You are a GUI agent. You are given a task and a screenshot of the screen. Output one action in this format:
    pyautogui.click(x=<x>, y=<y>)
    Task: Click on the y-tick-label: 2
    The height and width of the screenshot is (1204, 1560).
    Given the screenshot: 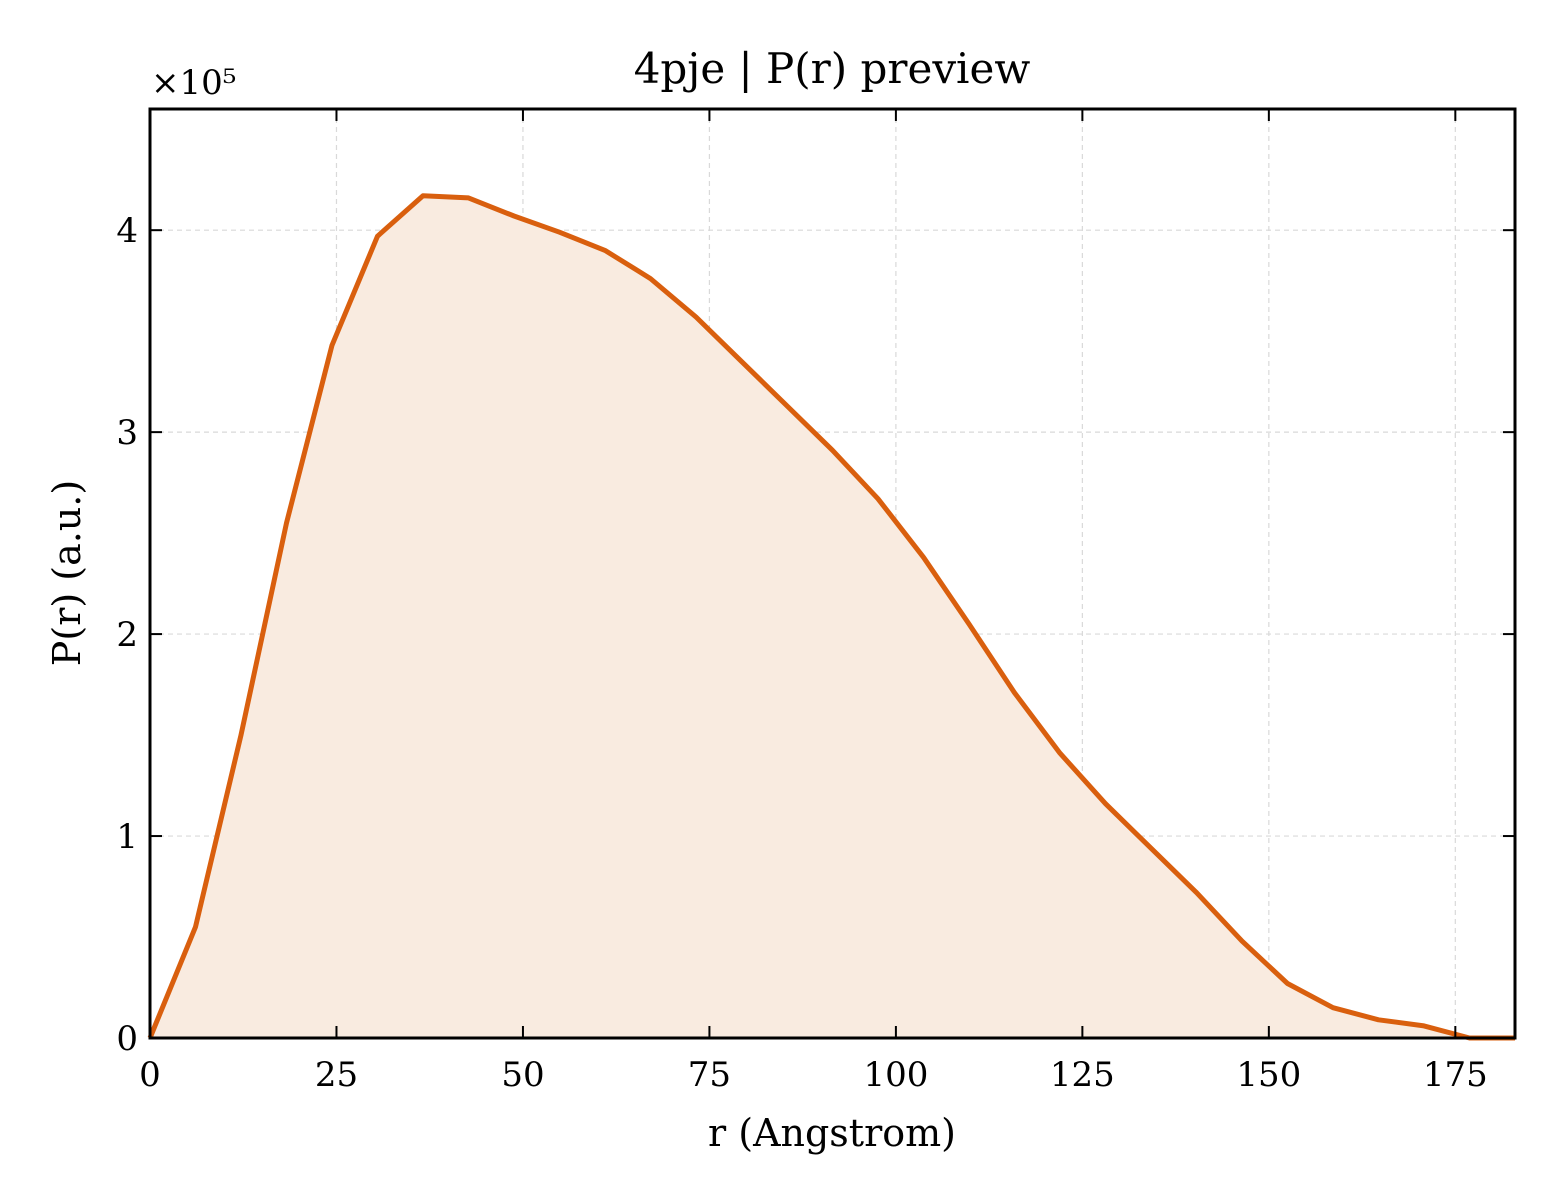 What is the action you would take?
    pyautogui.click(x=127, y=635)
    